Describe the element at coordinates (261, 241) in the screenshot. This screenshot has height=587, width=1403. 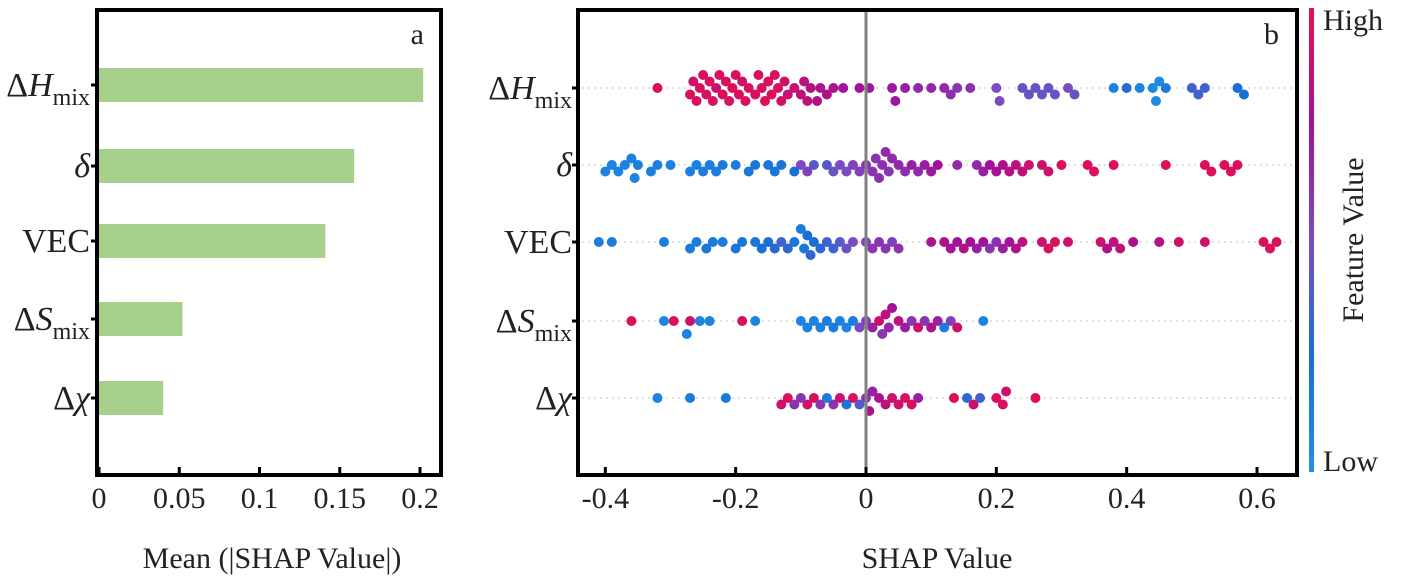
I see `bars-group` at that location.